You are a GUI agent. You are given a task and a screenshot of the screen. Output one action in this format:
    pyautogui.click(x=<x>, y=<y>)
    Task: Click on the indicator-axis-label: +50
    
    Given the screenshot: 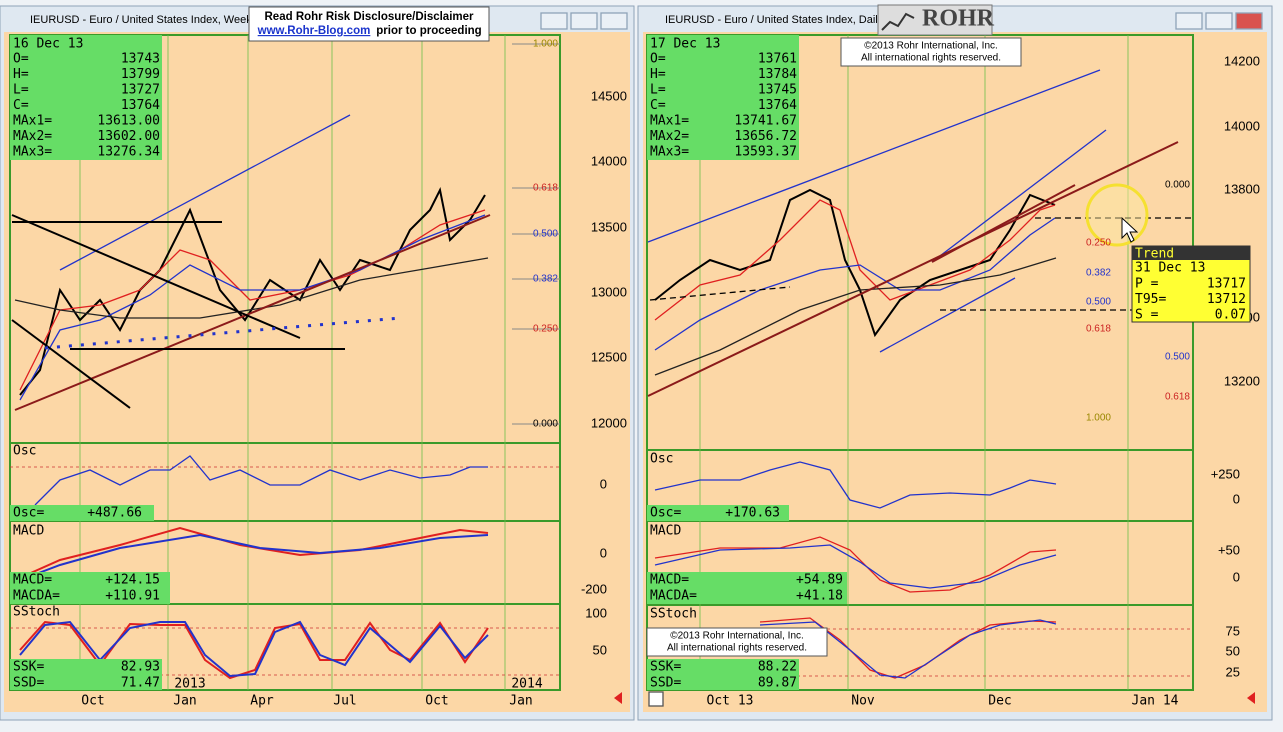 What is the action you would take?
    pyautogui.click(x=1229, y=549)
    